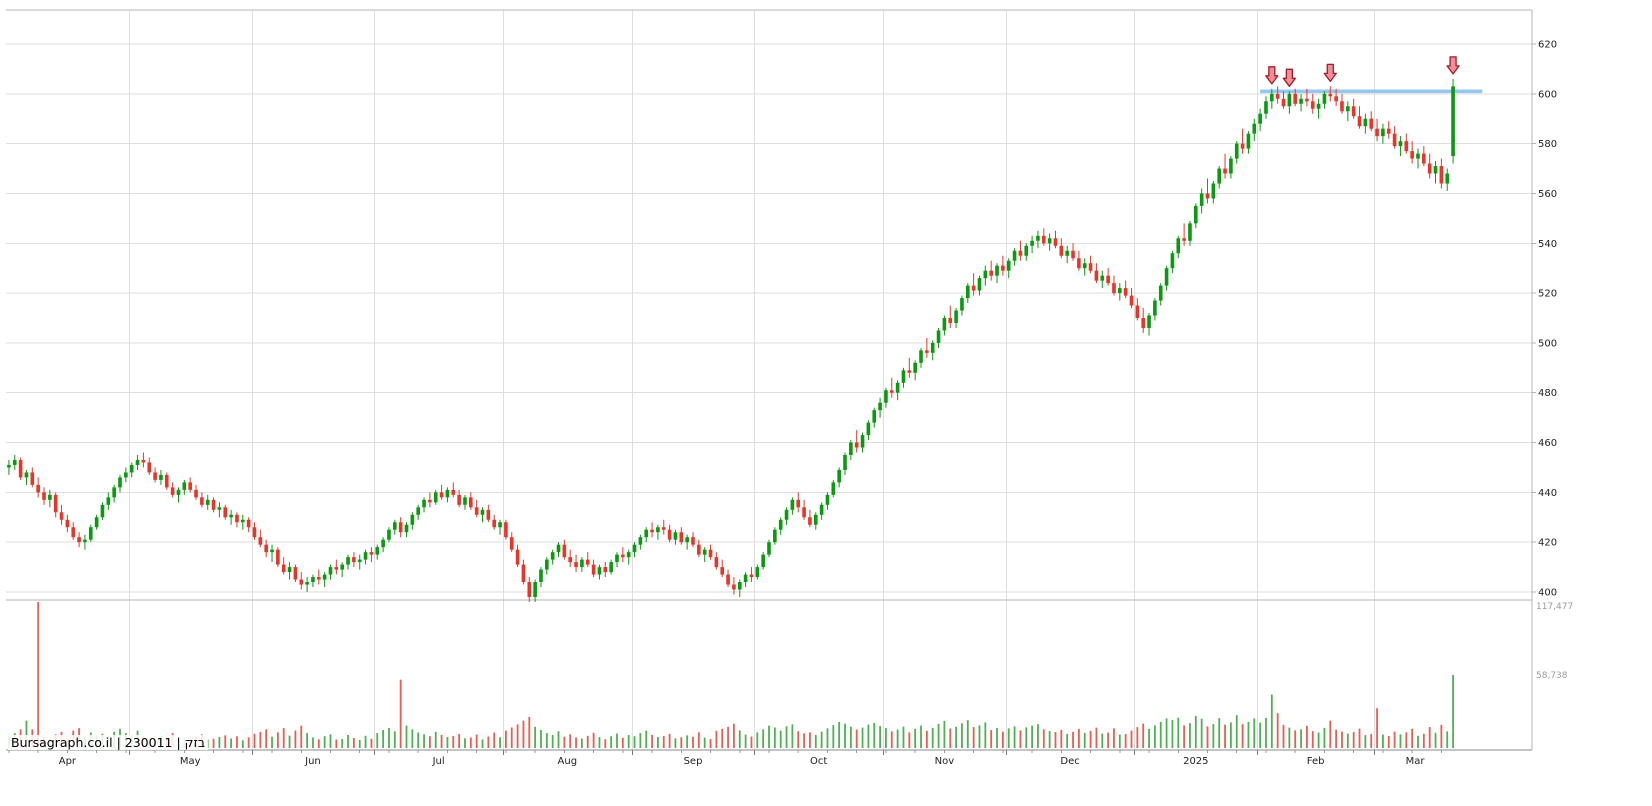 Image resolution: width=1652 pixels, height=806 pixels. Describe the element at coordinates (1547, 294) in the screenshot. I see `y-axis-label: 520` at that location.